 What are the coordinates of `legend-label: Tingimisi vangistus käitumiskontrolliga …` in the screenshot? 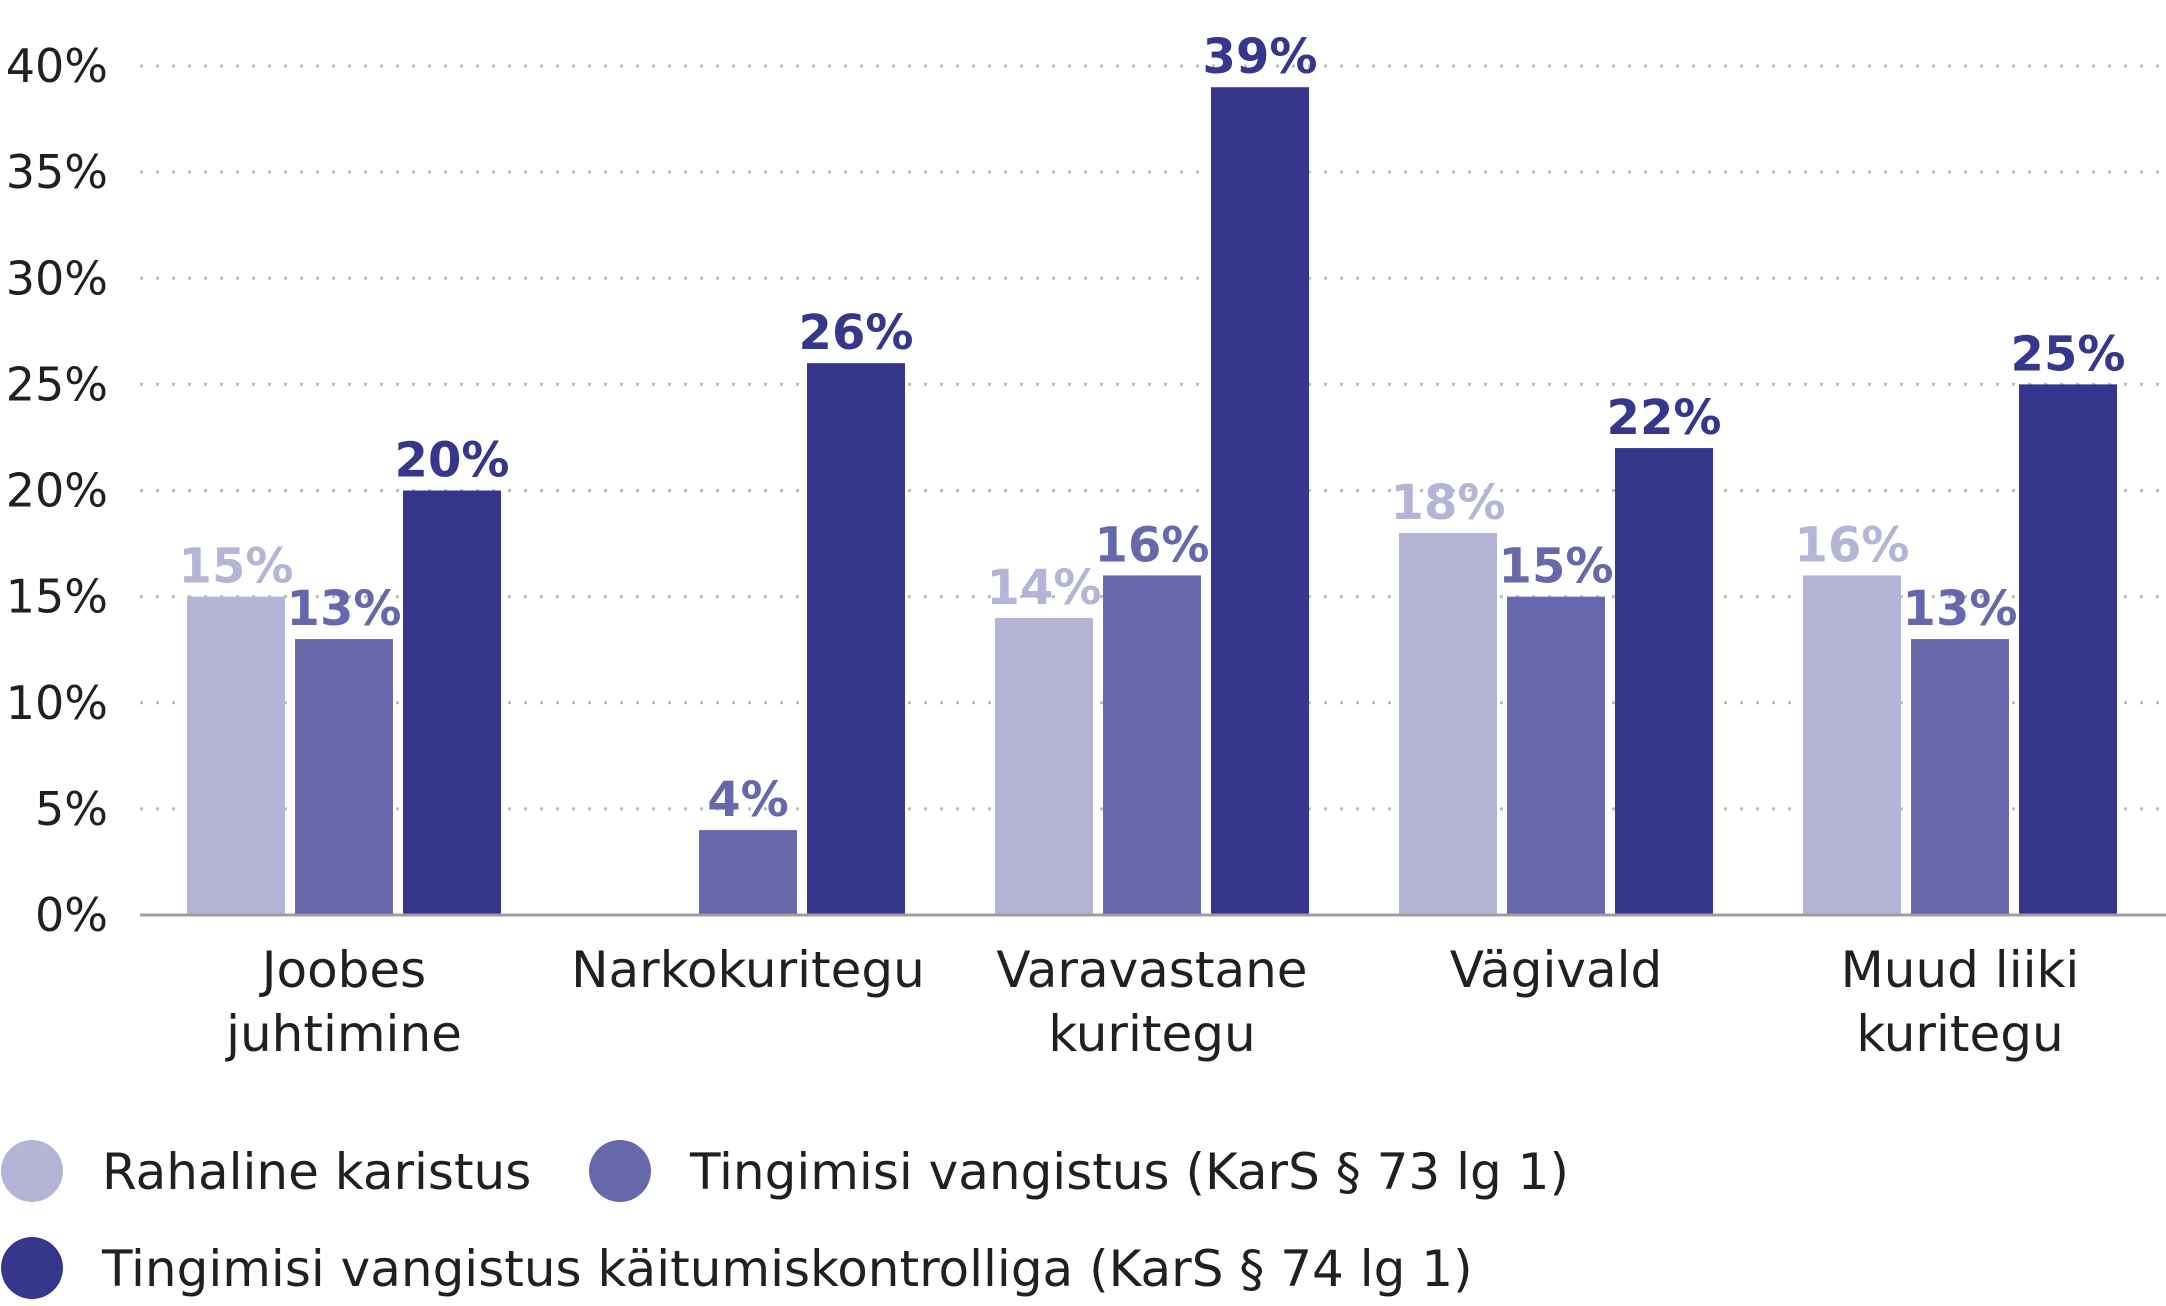 It's located at (787, 1269).